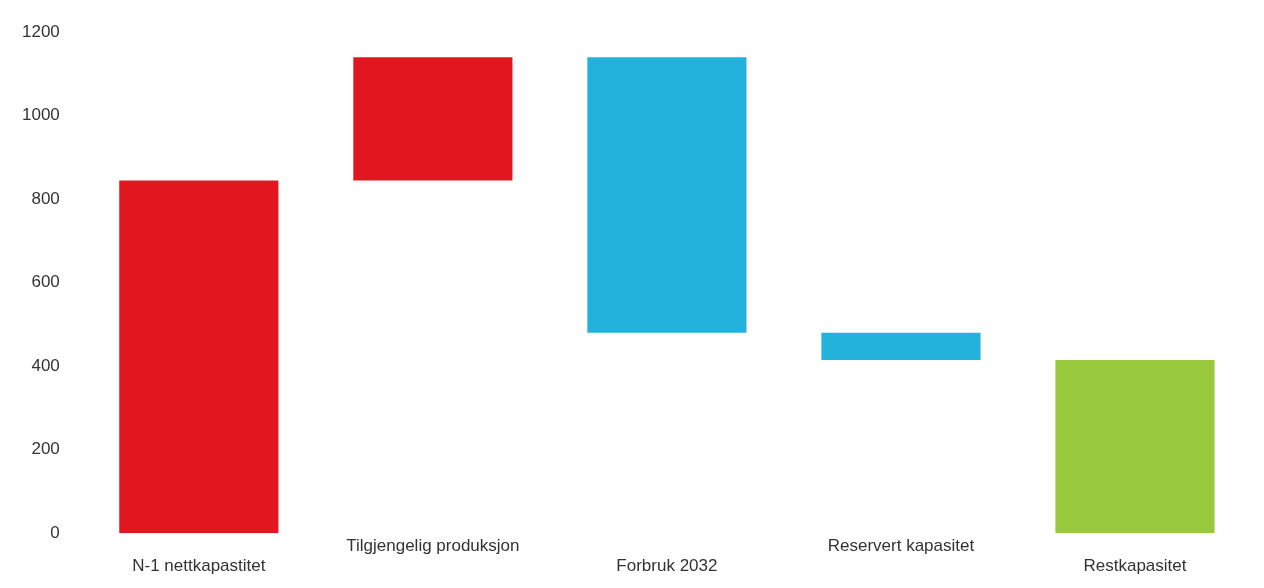 This screenshot has width=1264, height=588. What do you see at coordinates (45, 365) in the screenshot?
I see `y-tick-label: 400` at bounding box center [45, 365].